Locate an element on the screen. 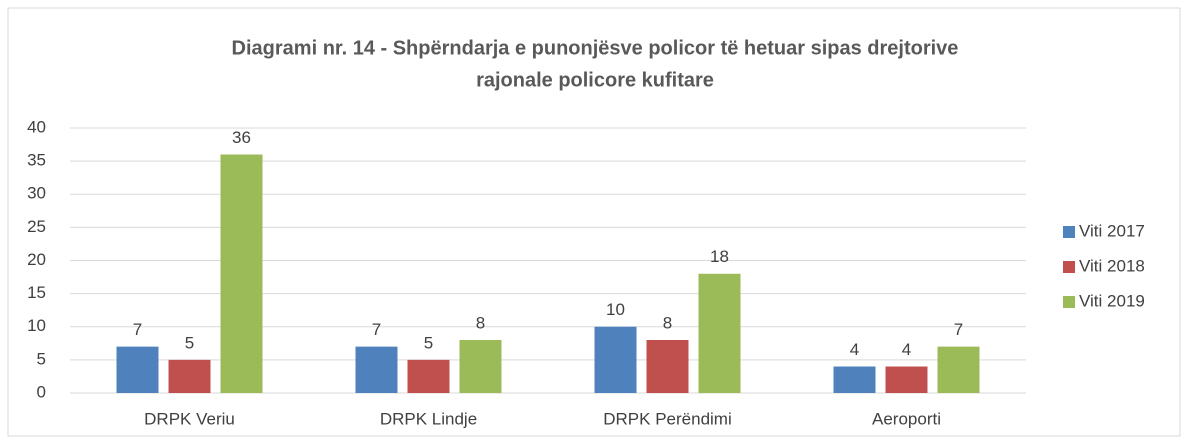  legend-label: Viti 2017 is located at coordinates (1112, 230).